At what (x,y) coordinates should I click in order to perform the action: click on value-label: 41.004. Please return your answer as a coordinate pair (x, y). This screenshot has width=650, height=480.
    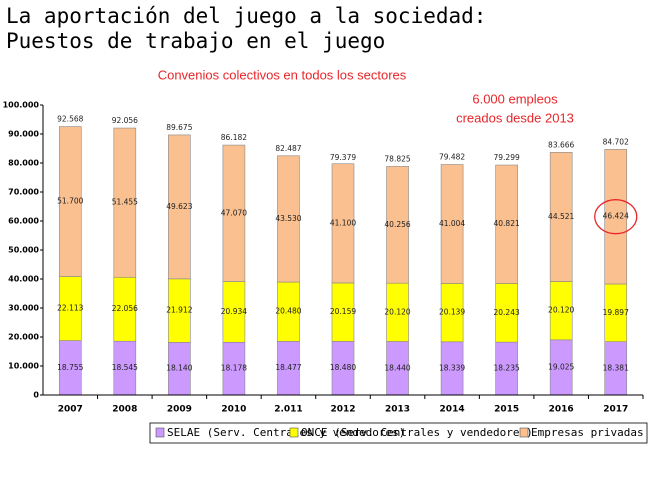
    Looking at the image, I should click on (452, 223).